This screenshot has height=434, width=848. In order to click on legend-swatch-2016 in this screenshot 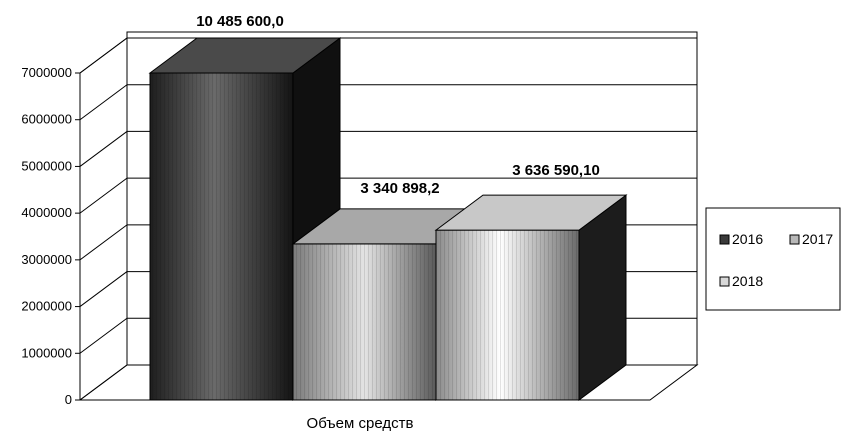, I will do `click(724, 239)`.